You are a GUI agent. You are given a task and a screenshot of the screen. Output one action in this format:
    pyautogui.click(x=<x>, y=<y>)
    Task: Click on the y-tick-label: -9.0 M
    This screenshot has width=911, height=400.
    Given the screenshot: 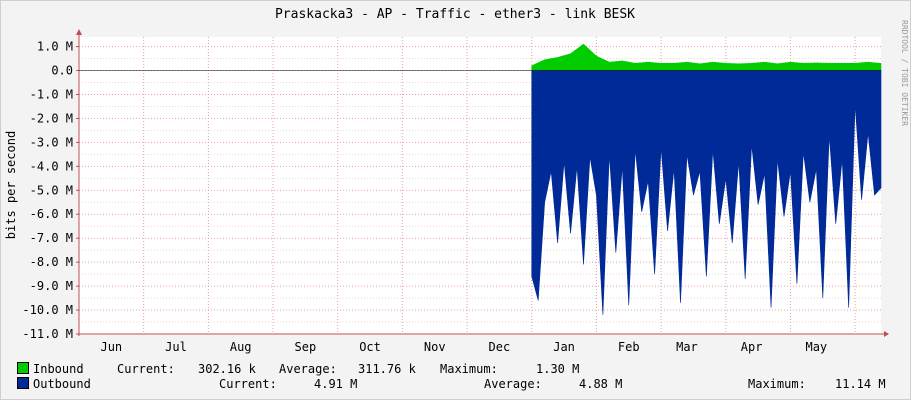 What is the action you would take?
    pyautogui.click(x=51, y=286)
    